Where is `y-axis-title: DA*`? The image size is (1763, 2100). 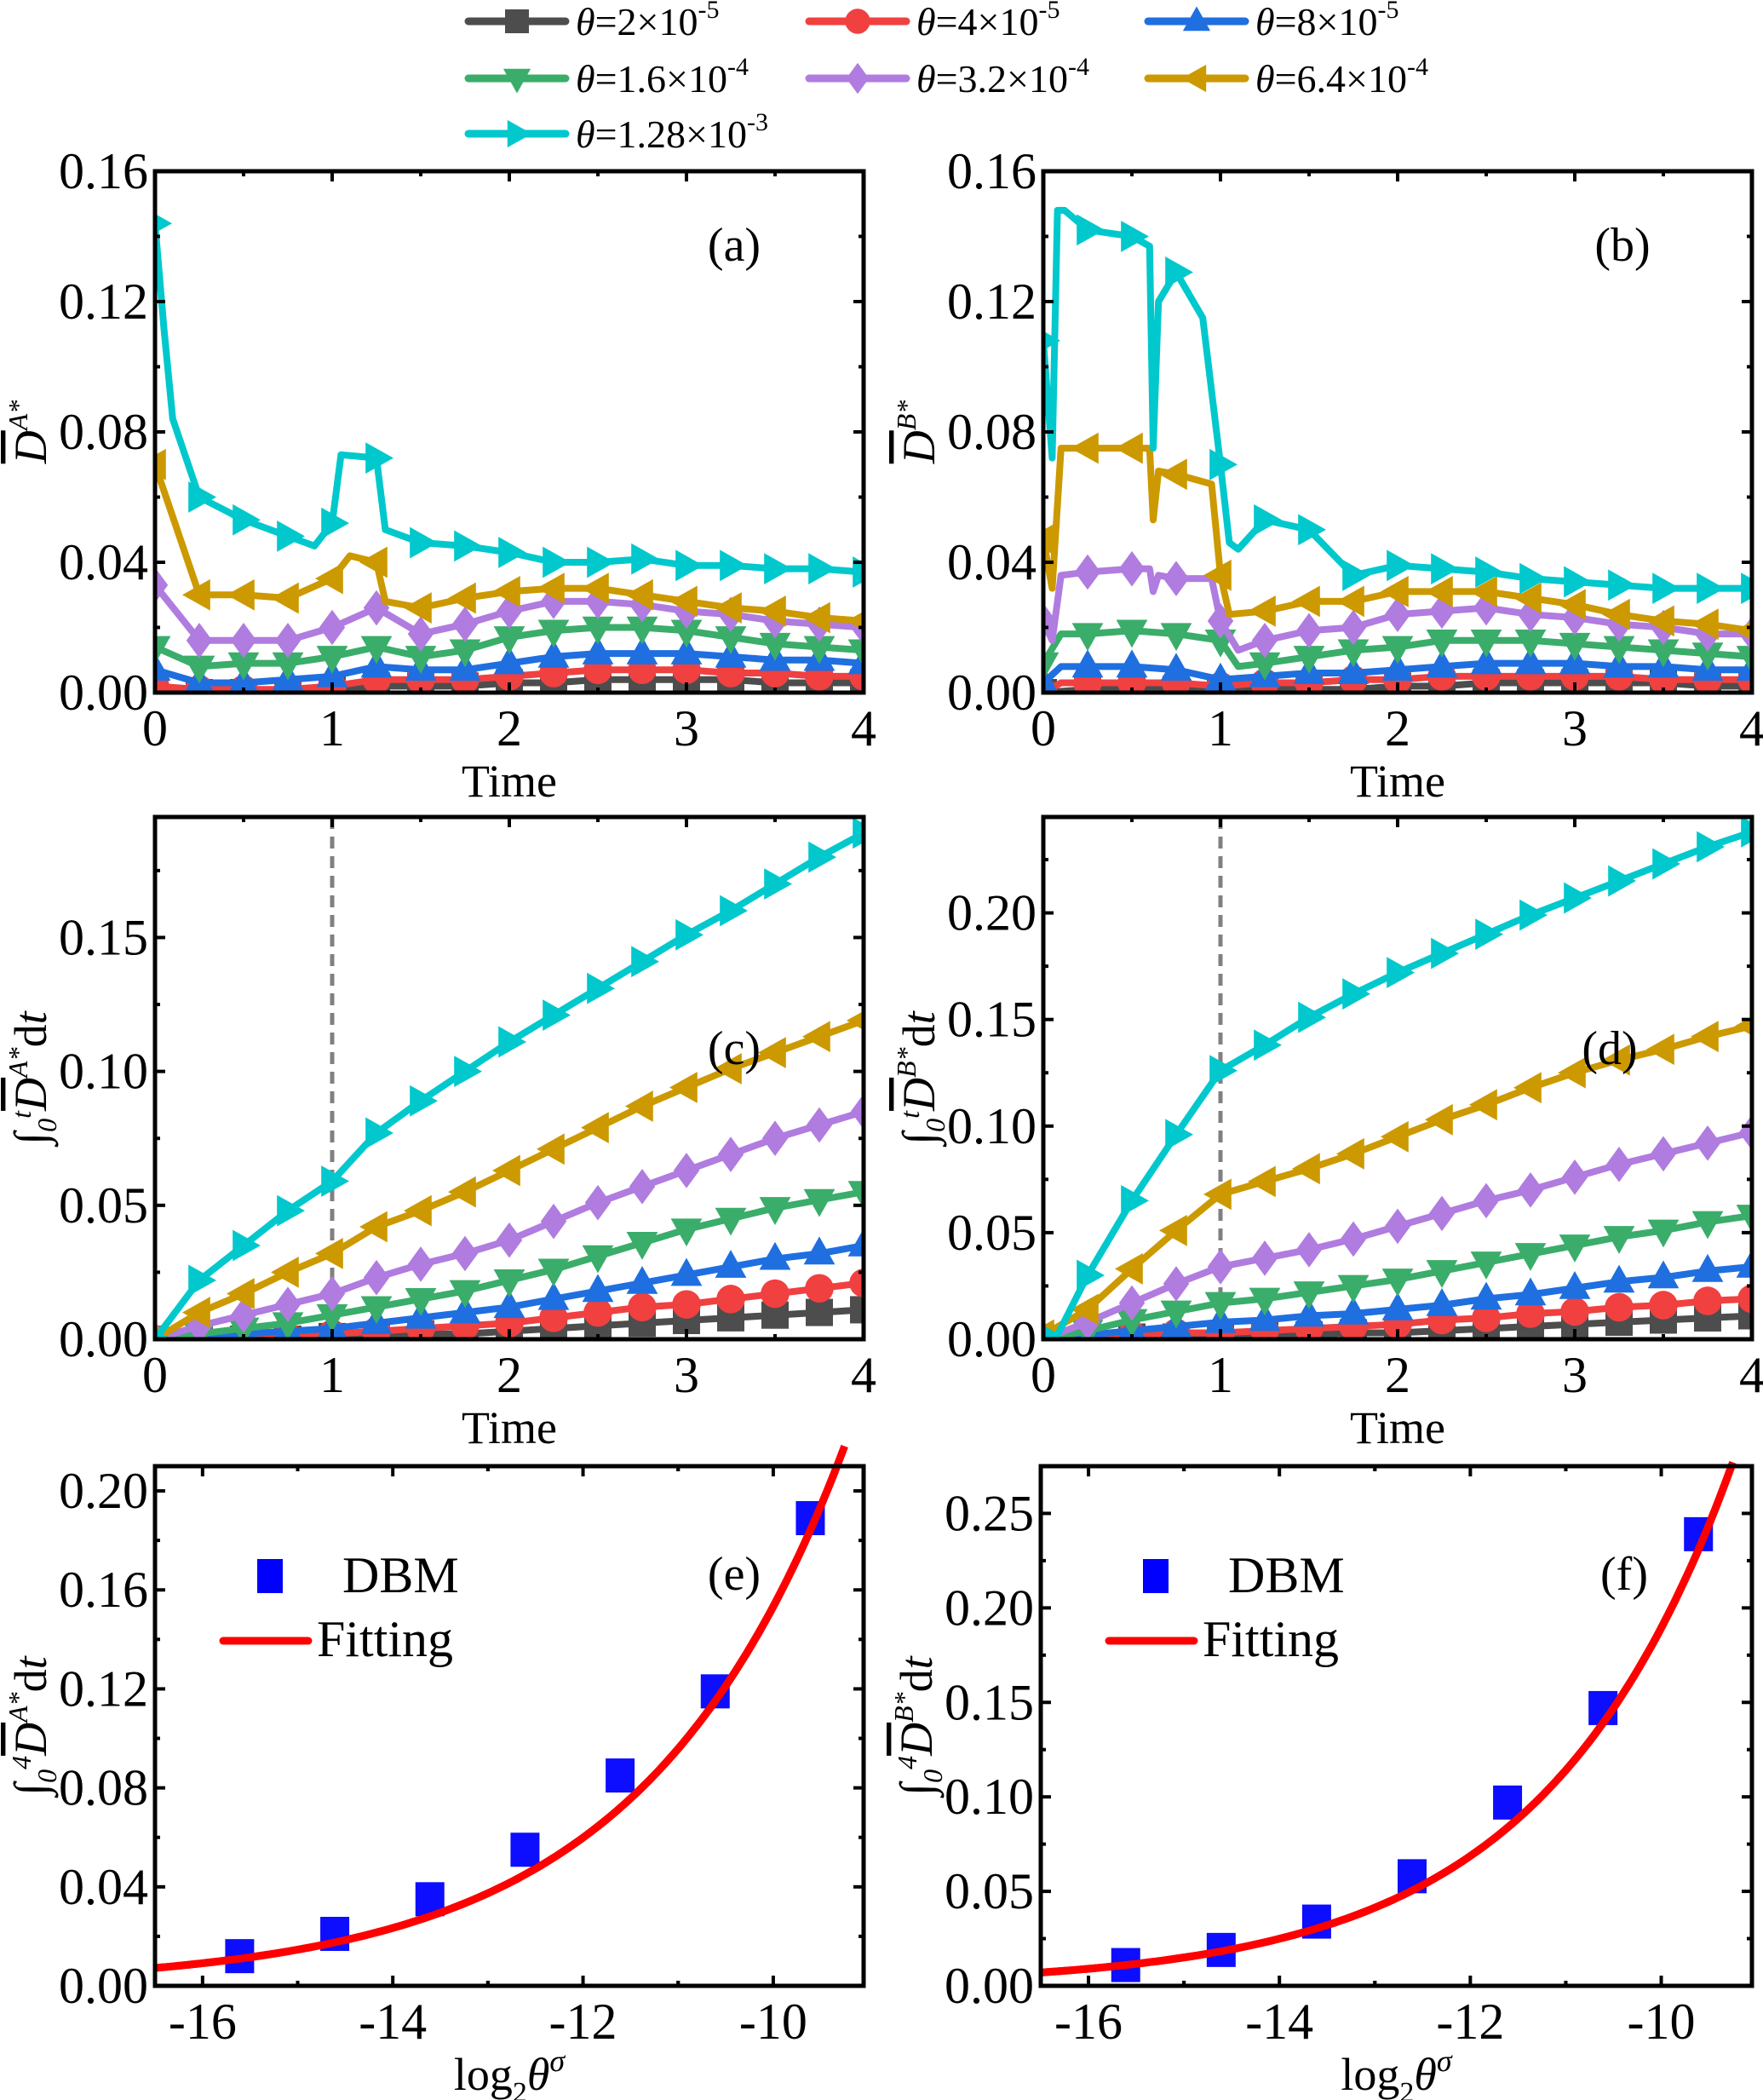 y-axis-title: DA* is located at coordinates (30, 433).